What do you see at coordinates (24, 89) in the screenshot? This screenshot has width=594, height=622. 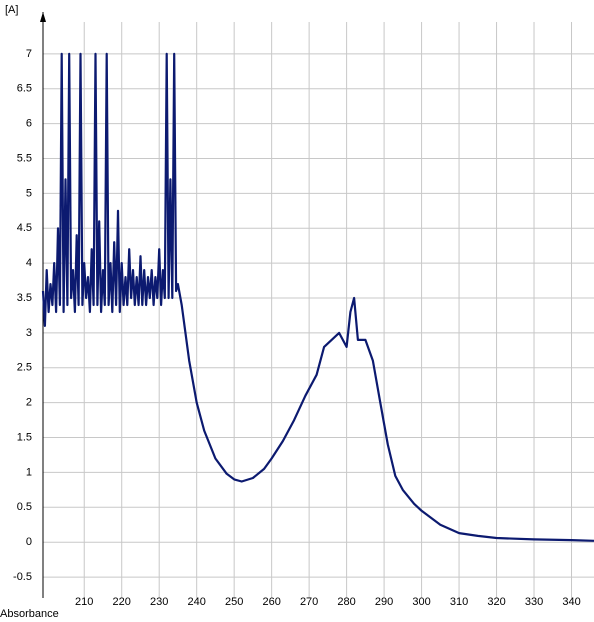 I see `y-tick-label: 6.5` at bounding box center [24, 89].